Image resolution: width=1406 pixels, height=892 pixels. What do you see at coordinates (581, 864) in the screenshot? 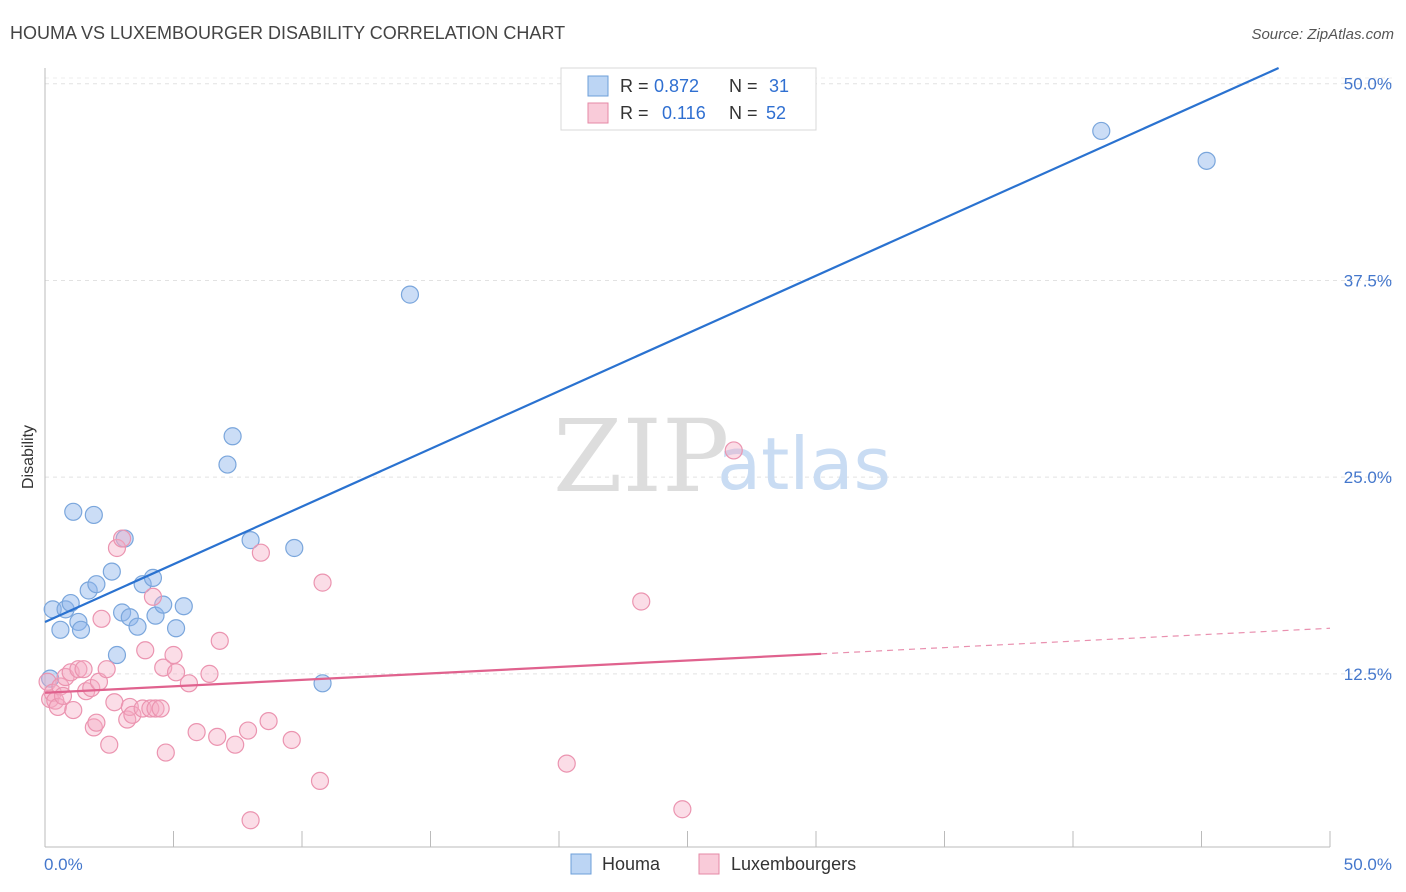
I see `series-legend-swatch-houma` at bounding box center [581, 864].